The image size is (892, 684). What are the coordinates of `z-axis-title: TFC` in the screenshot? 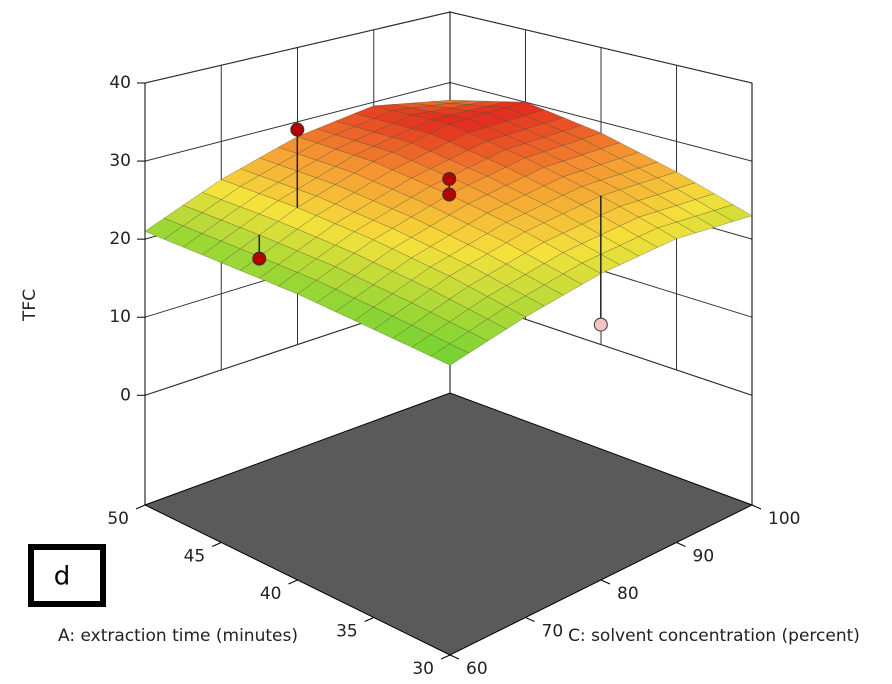 It's located at (30, 305).